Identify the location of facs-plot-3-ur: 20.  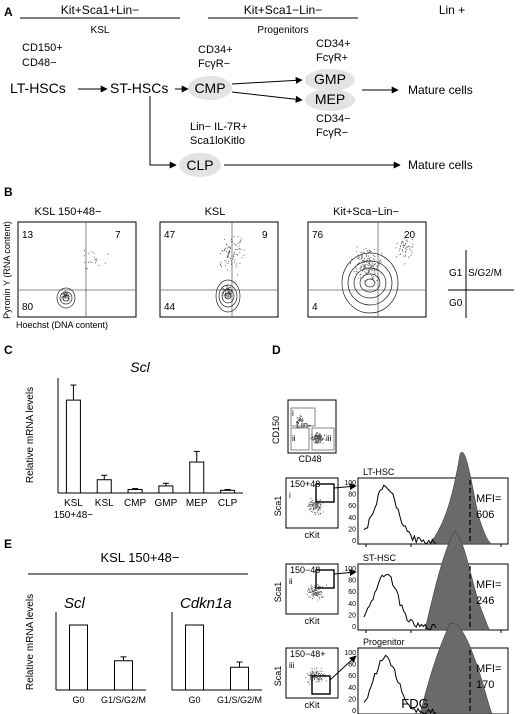
(410, 235).